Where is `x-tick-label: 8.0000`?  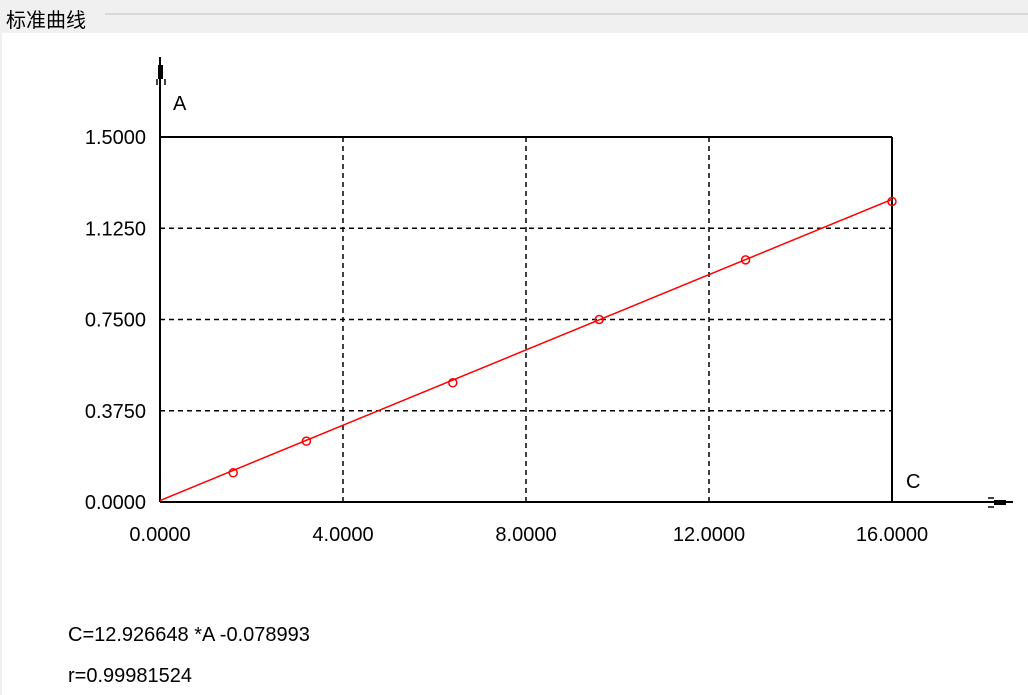
x-tick-label: 8.0000 is located at coordinates (525, 535).